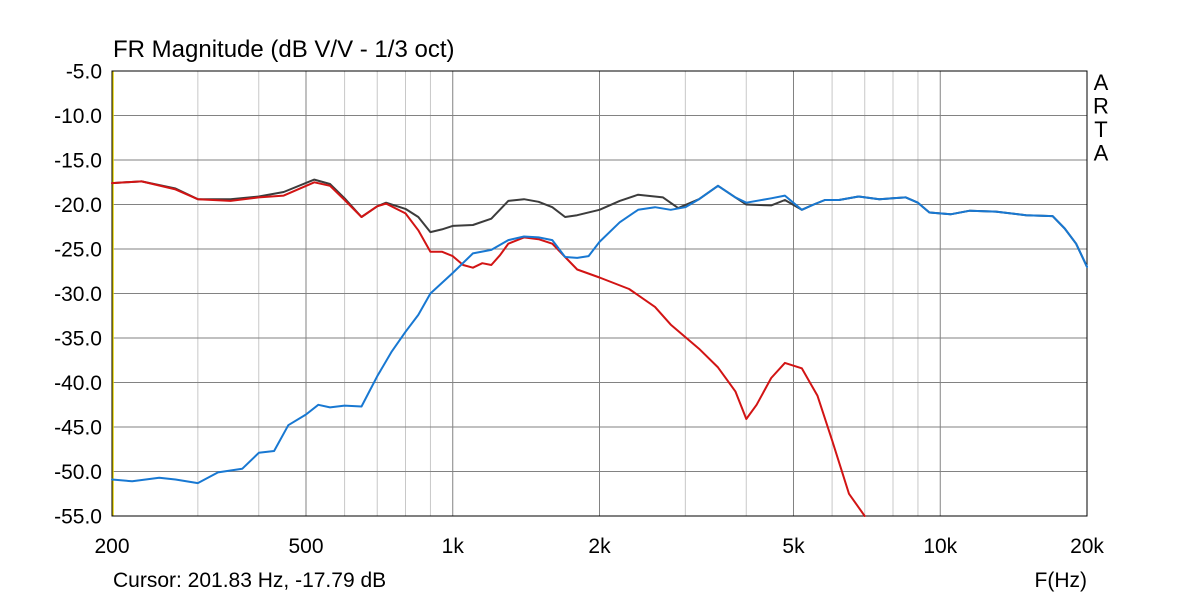 This screenshot has width=1200, height=600. I want to click on y-tick-label: -35.0, so click(78, 339).